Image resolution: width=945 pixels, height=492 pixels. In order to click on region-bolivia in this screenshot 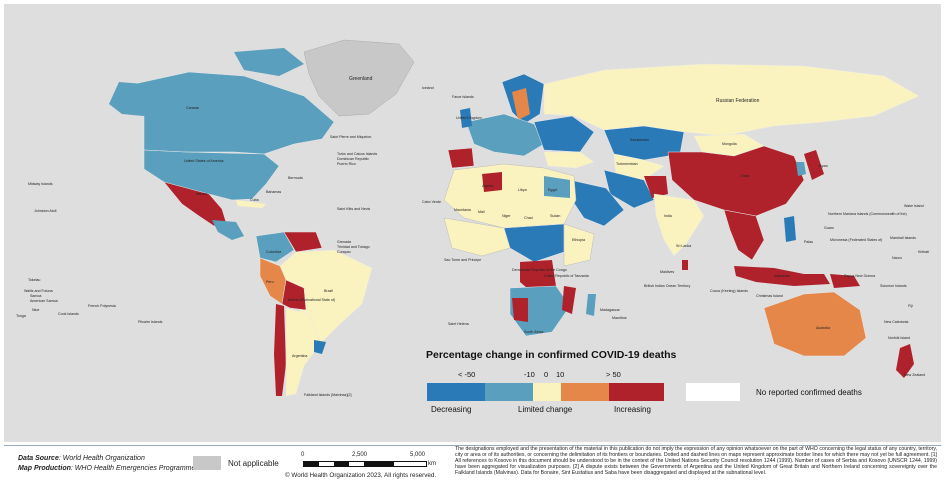, I will do `click(294, 295)`.